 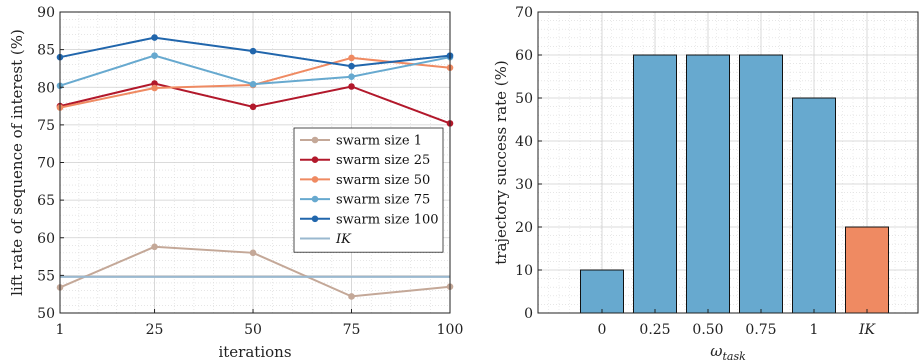 What do you see at coordinates (254, 352) in the screenshot?
I see `x-axis-label: iterations` at bounding box center [254, 352].